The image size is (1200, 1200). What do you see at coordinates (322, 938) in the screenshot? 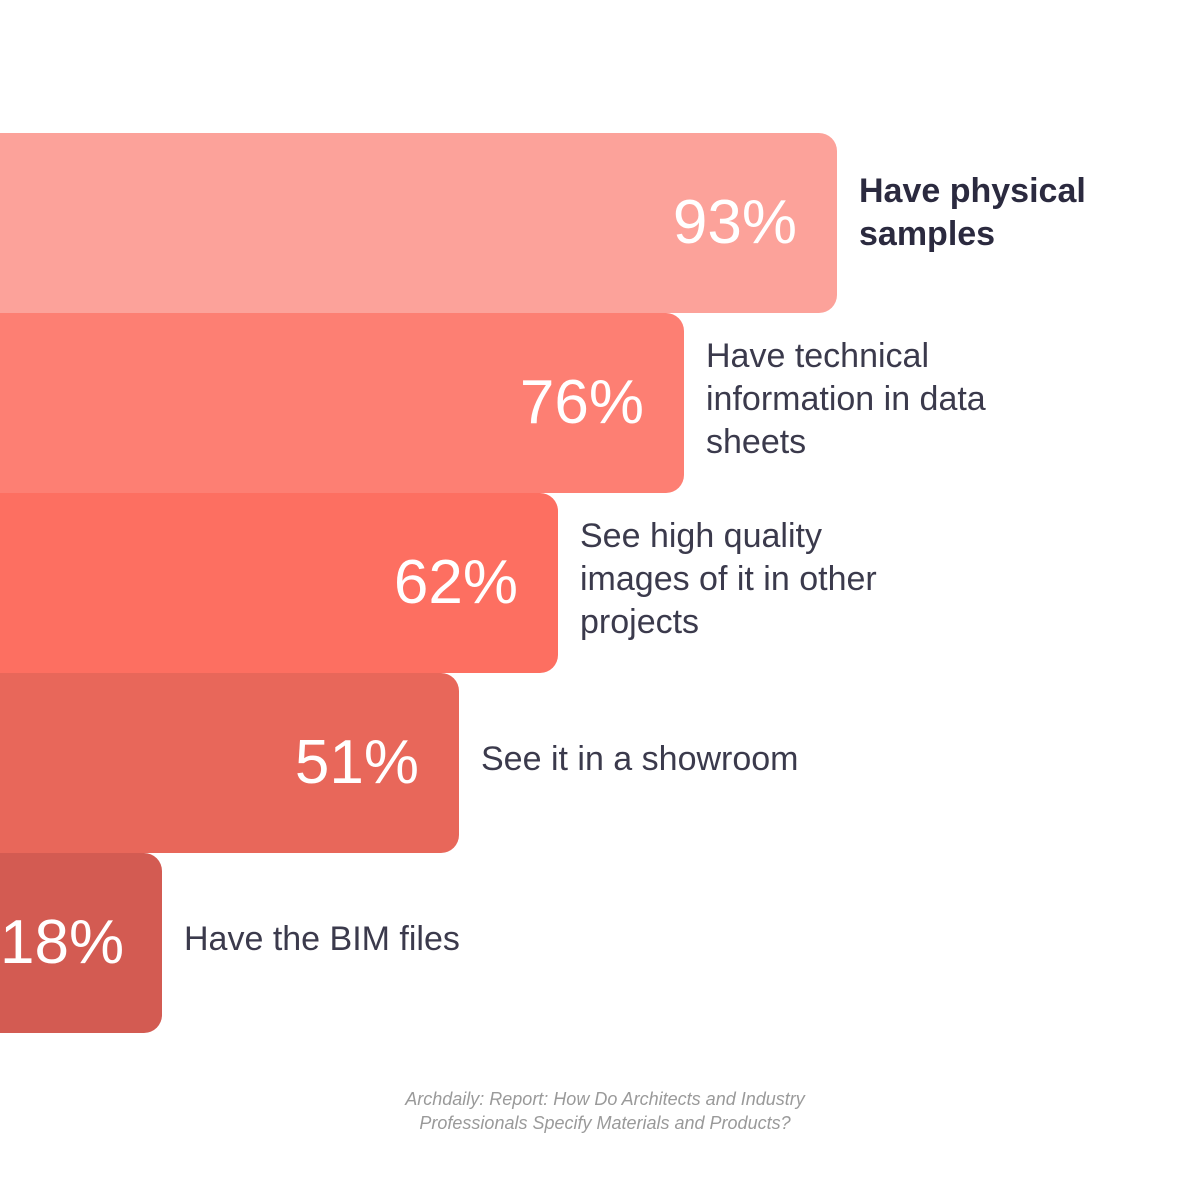
I see `category-label: Have the BIM files` at bounding box center [322, 938].